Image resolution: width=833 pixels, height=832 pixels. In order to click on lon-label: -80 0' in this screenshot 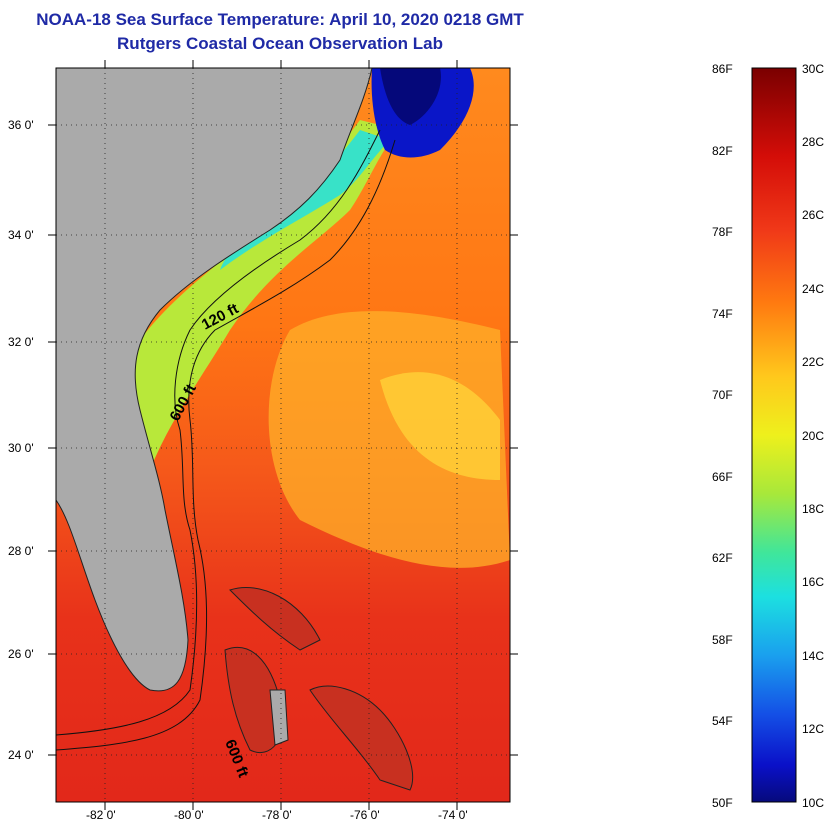, I will do `click(189, 815)`.